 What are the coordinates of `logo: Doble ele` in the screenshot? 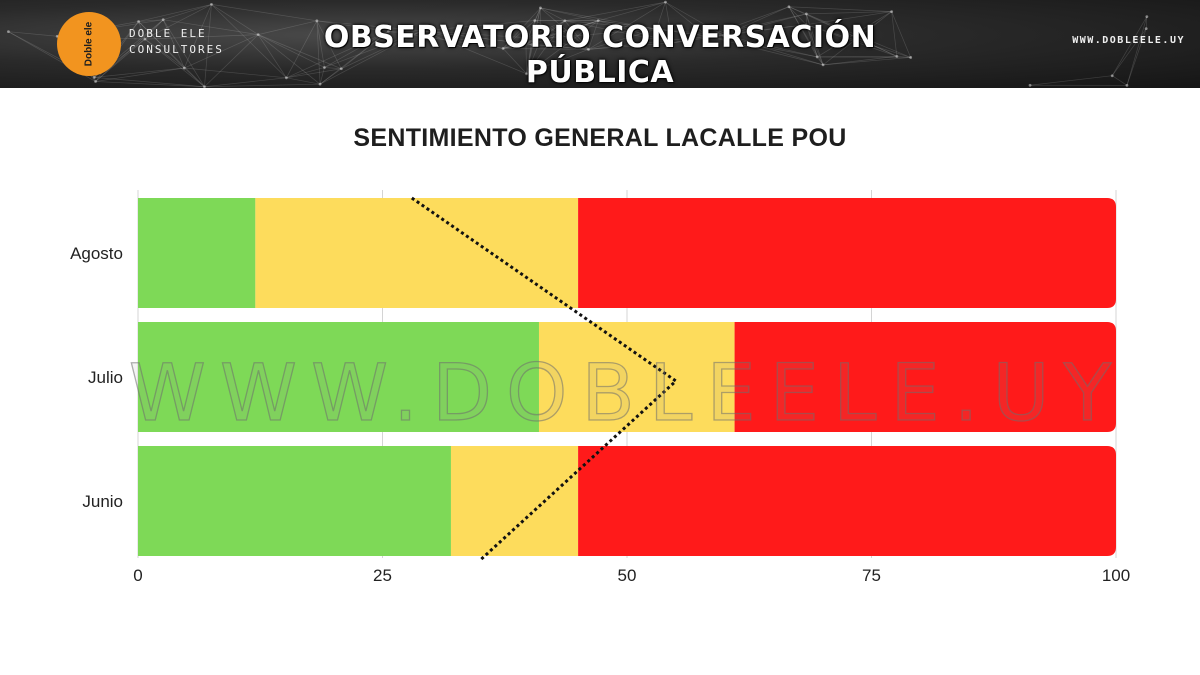 It's located at (89, 44).